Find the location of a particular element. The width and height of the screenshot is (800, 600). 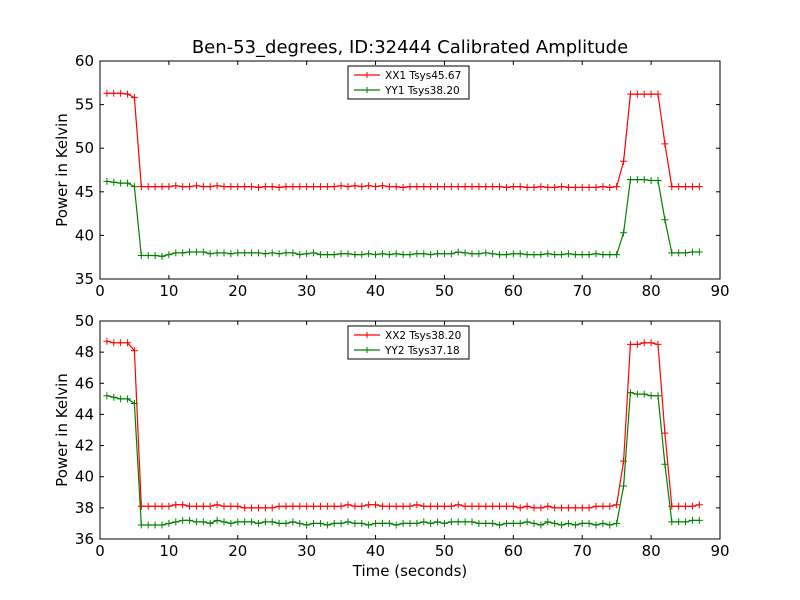

x-tick-label: 70 is located at coordinates (582, 551).